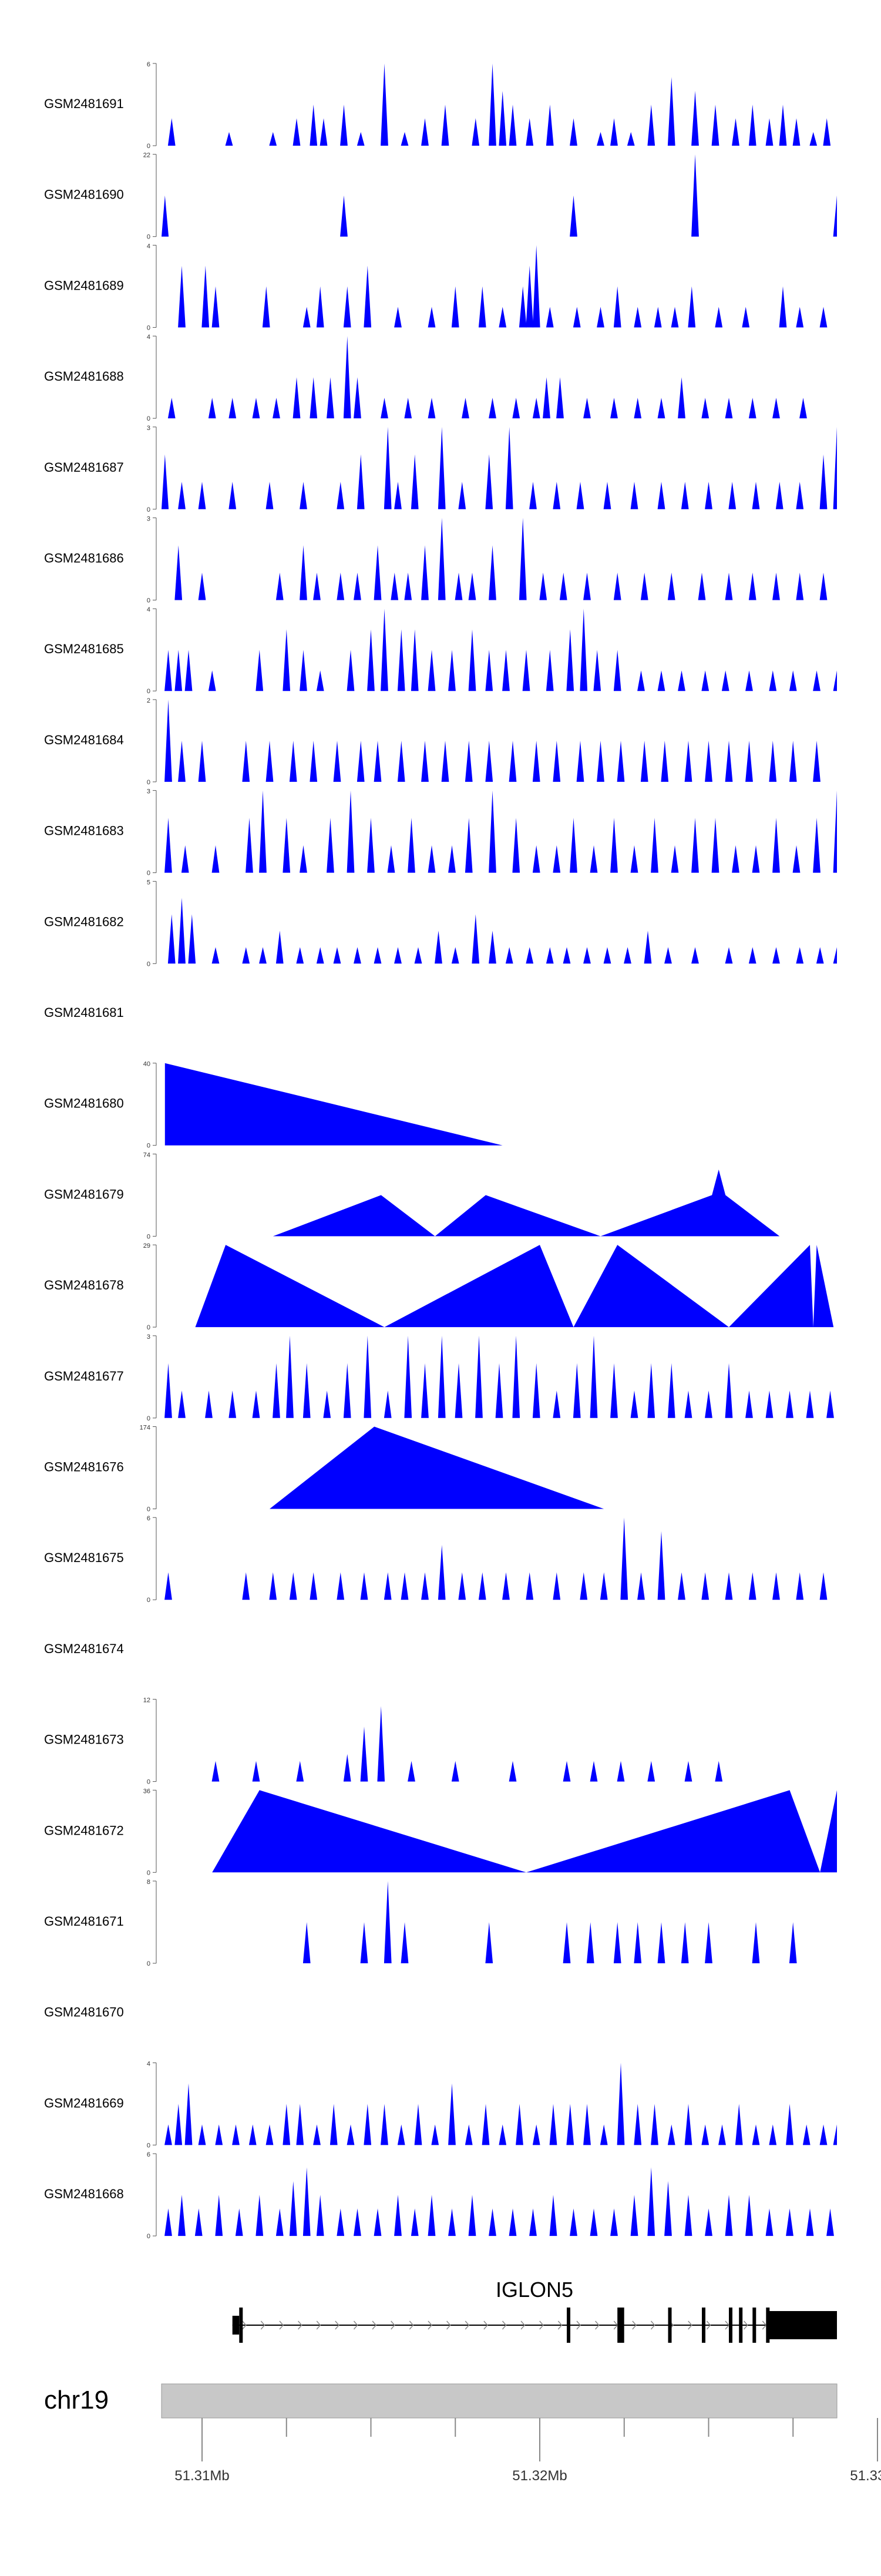  Describe the element at coordinates (146, 1791) in the screenshot. I see `y-max-label: 36` at that location.